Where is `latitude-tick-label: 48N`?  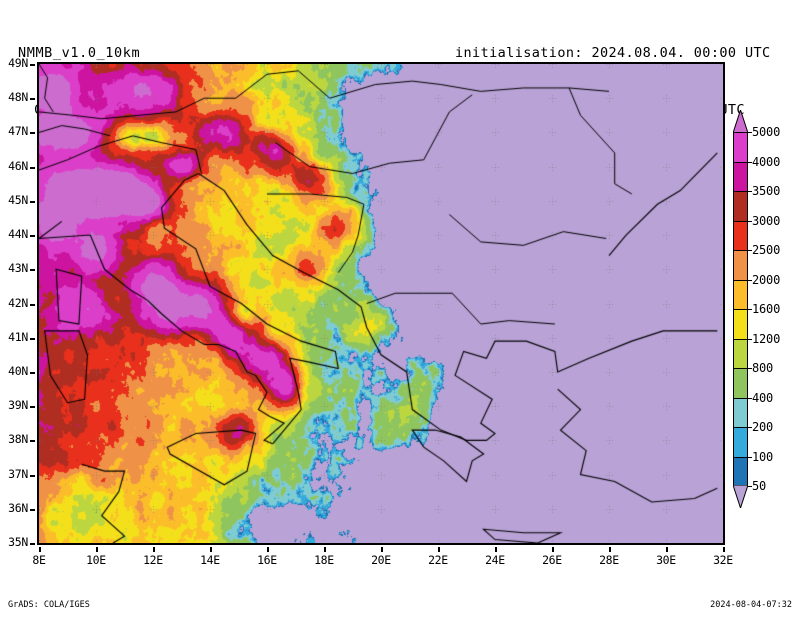 latitude-tick-label: 48N is located at coordinates (18, 97).